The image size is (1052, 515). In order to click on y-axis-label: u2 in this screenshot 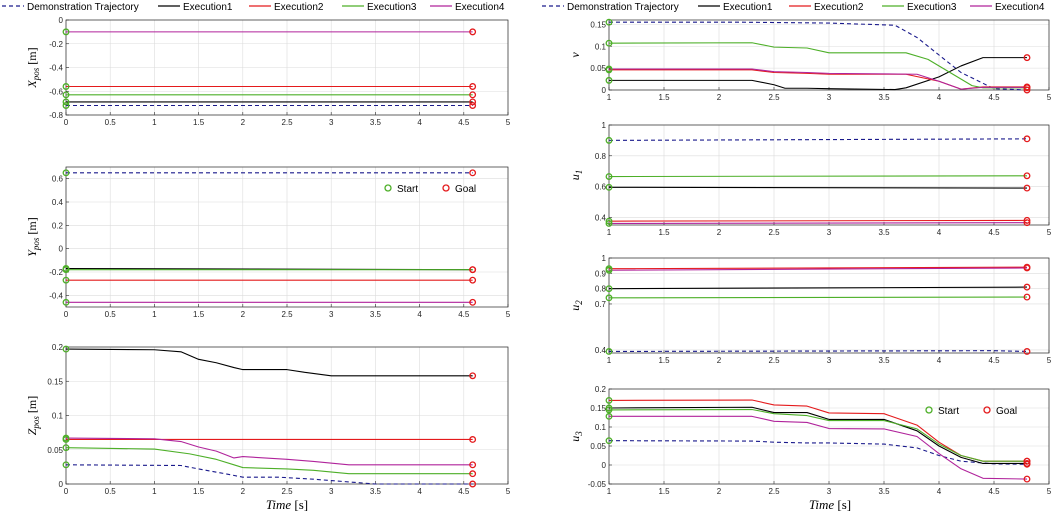, I will do `click(576, 305)`.